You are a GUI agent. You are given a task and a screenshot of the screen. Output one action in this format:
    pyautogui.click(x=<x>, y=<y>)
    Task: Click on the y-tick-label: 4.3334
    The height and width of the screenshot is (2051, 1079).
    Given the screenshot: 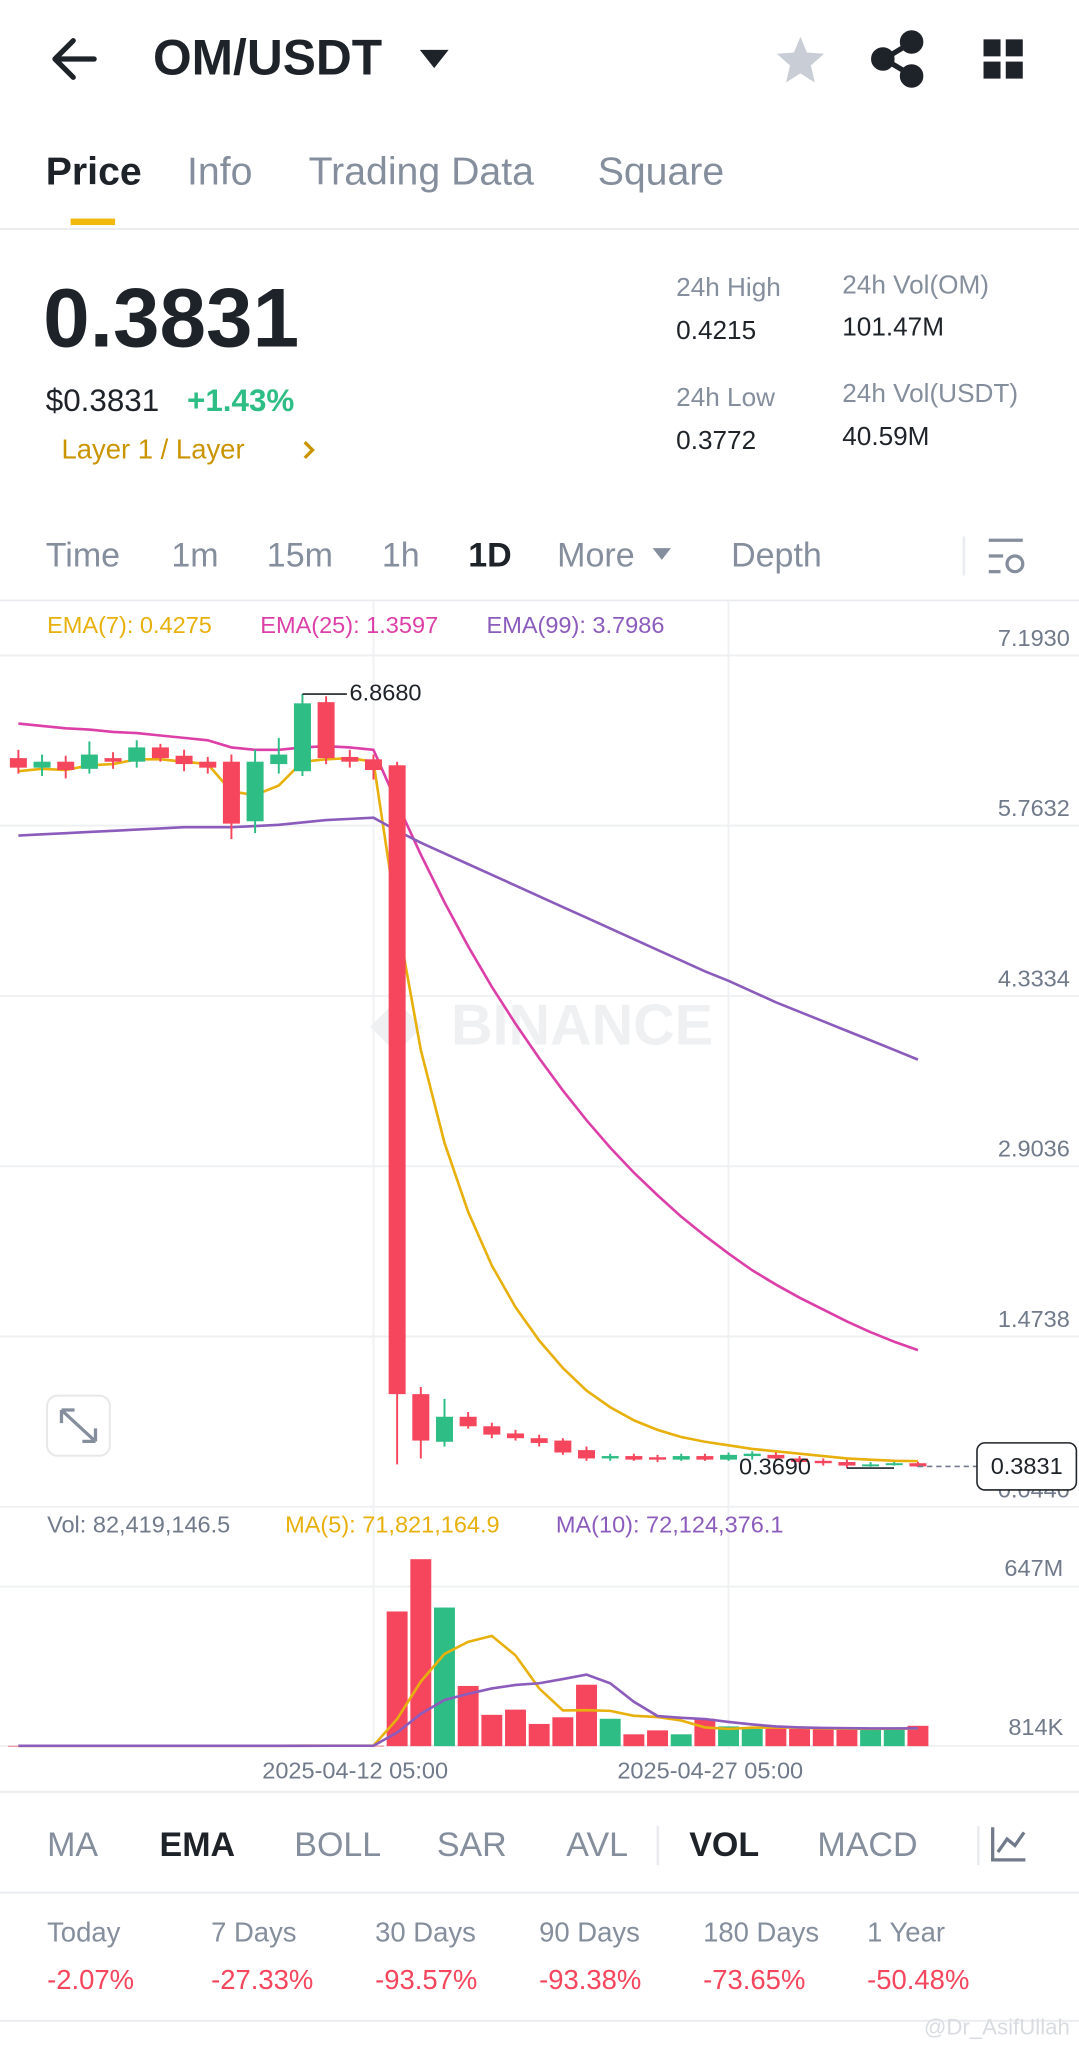 What is the action you would take?
    pyautogui.click(x=1034, y=978)
    